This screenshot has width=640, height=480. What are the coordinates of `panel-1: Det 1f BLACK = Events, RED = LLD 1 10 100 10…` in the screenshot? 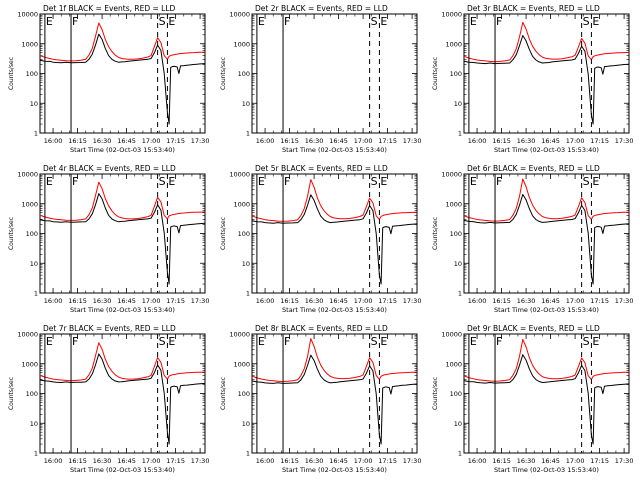 It's located at (108, 79).